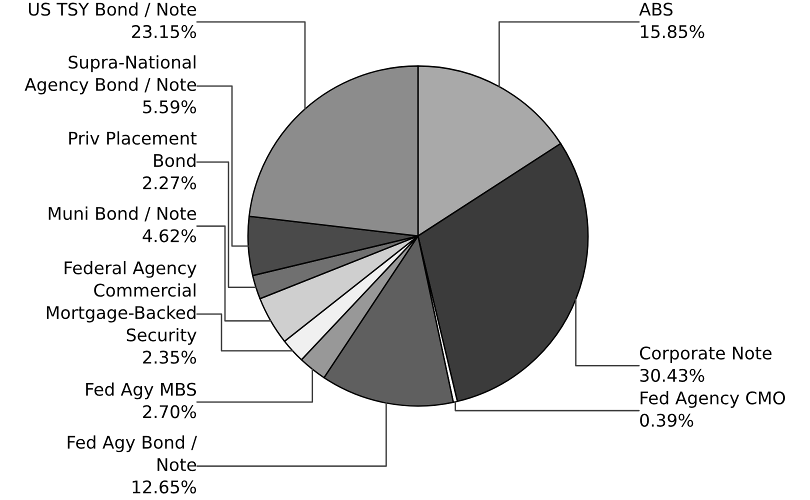  I want to click on data-label: 0.39%, so click(667, 420).